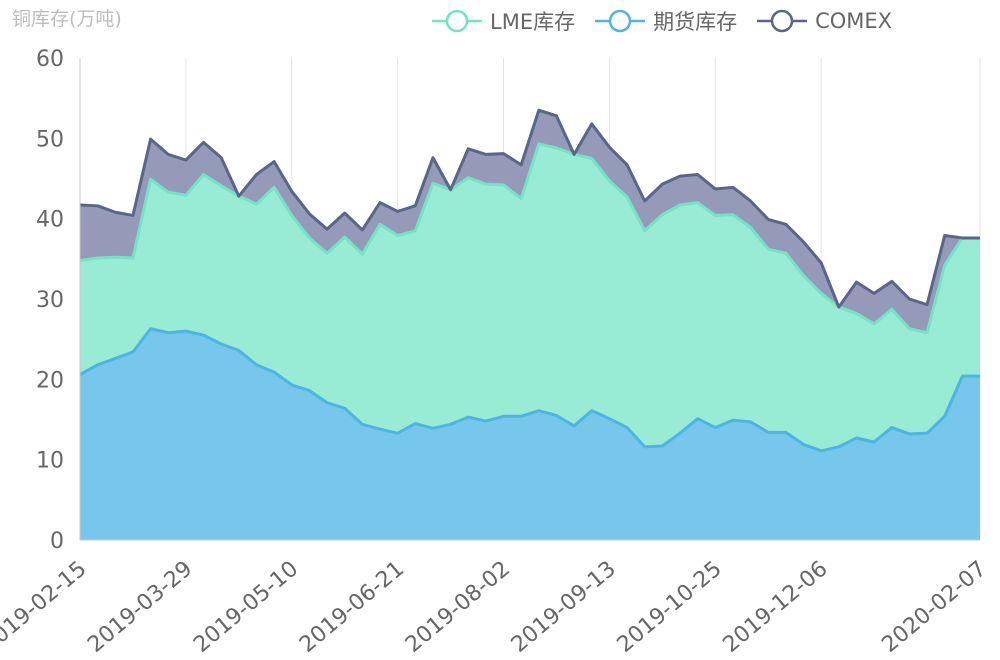  I want to click on x-tick-label: 2019-12-06, so click(776, 606).